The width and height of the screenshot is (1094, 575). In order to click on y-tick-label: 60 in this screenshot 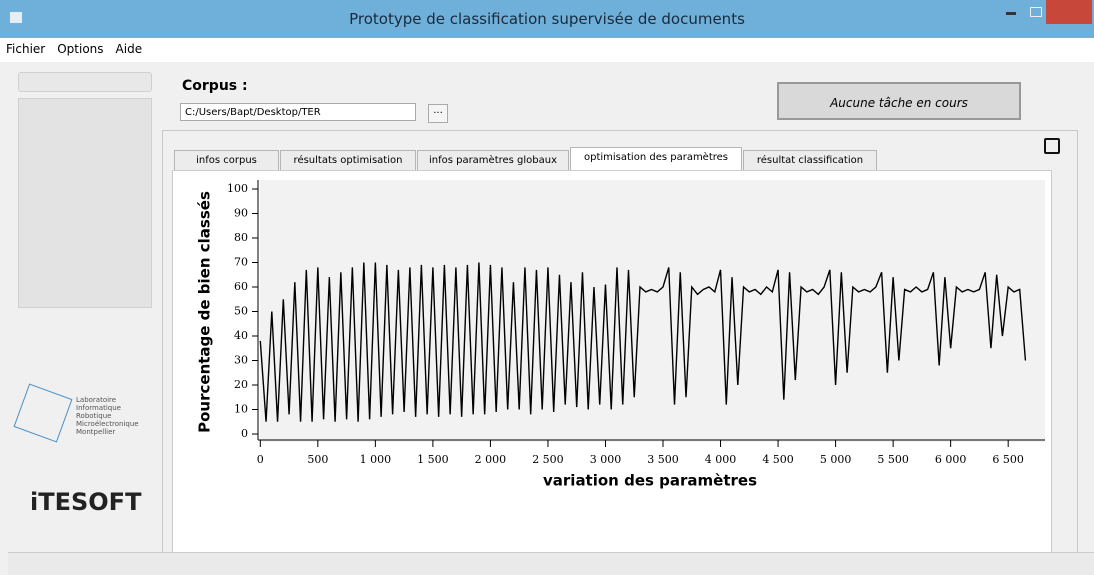, I will do `click(241, 286)`.